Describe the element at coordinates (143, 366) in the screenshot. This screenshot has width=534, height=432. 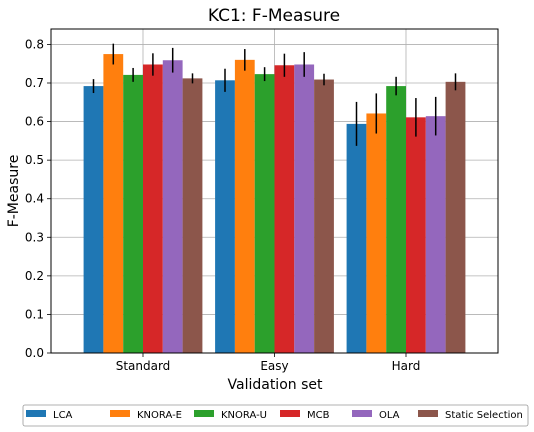
I see `x-tick-label: Standard` at that location.